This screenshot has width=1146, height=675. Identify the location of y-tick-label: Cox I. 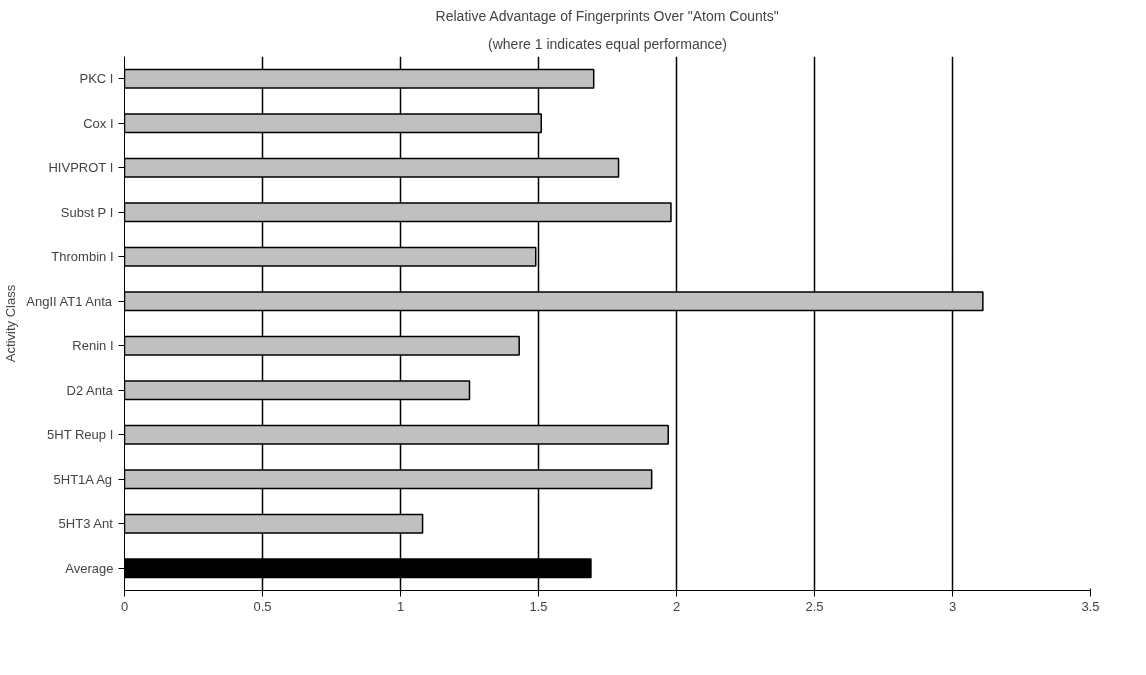
(98, 123).